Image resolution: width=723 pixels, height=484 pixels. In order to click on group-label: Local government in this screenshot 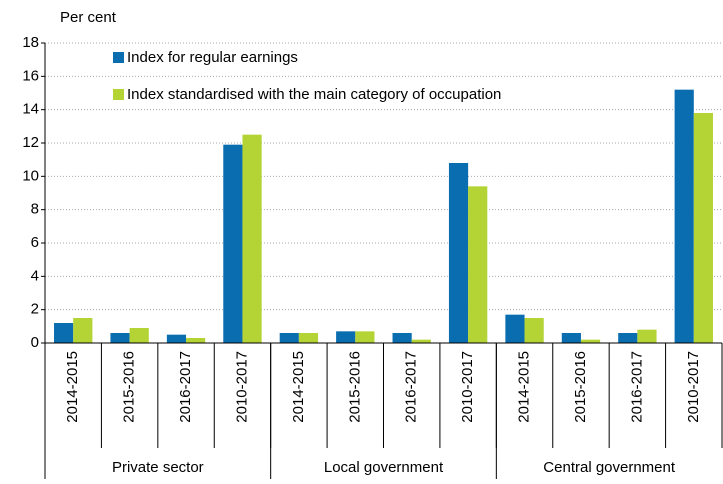, I will do `click(384, 467)`.